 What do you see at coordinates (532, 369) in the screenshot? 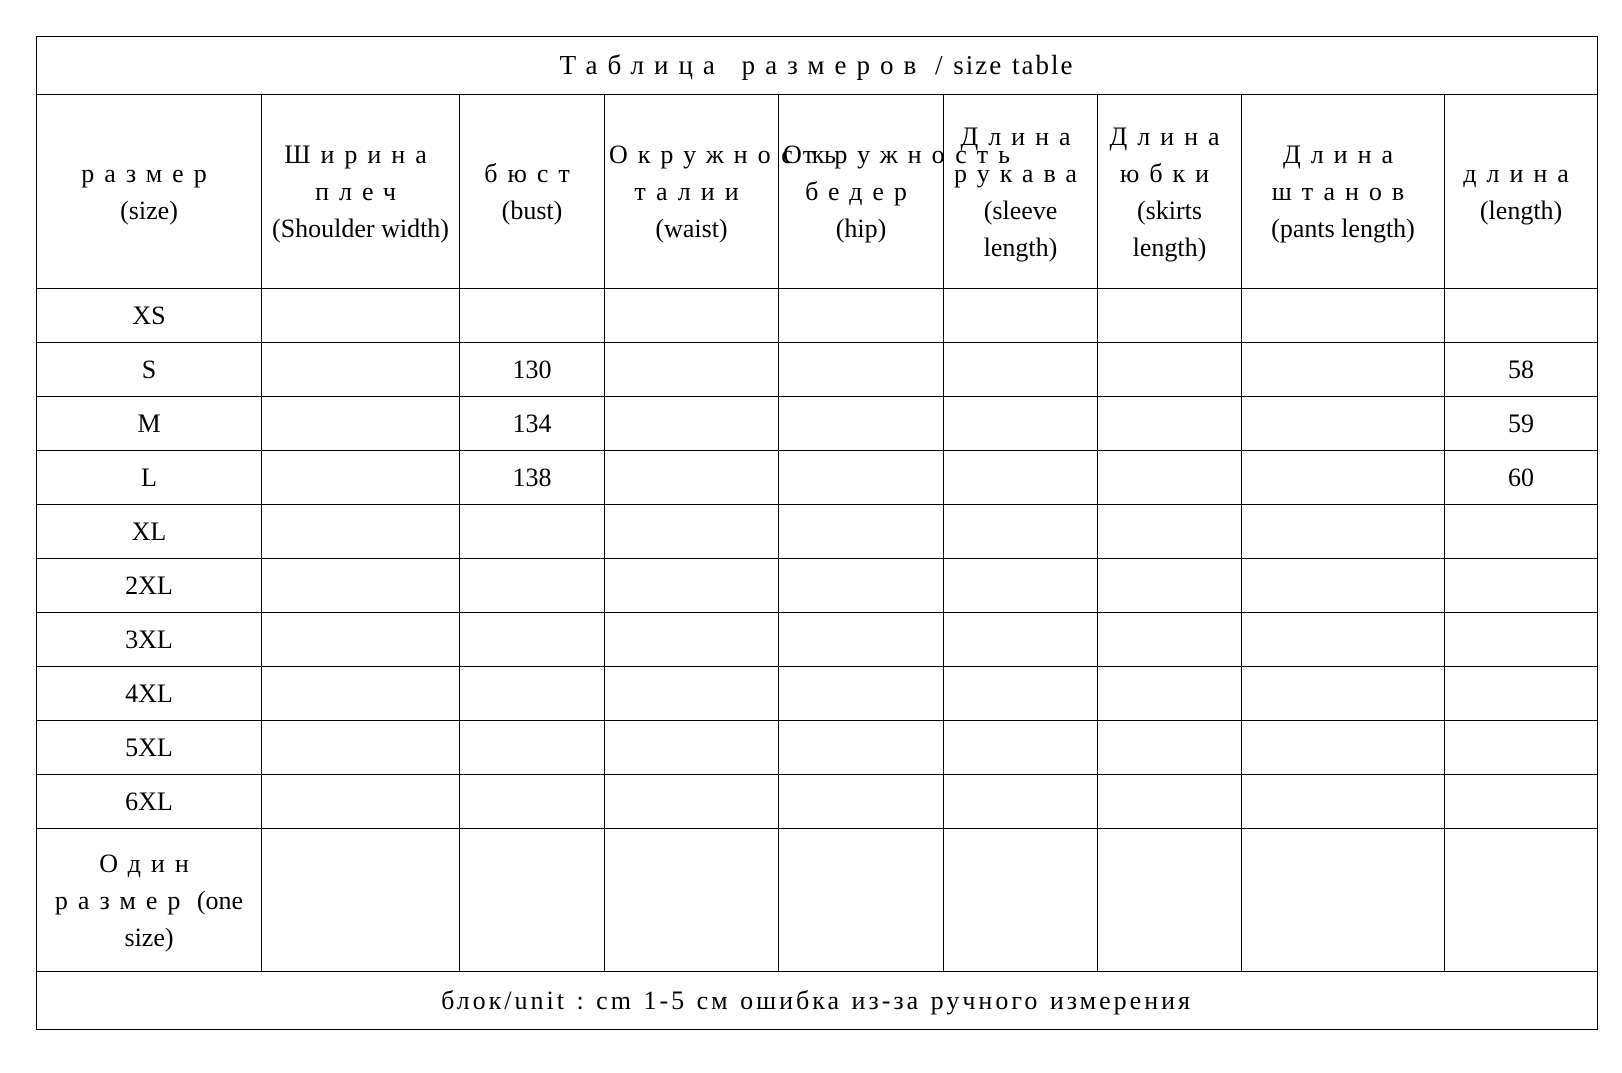
I see `table-cell: 130` at bounding box center [532, 369].